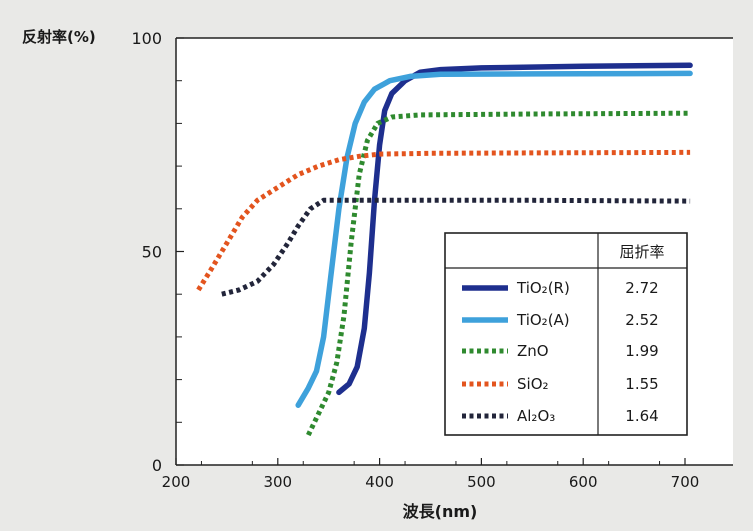 This screenshot has width=753, height=531. I want to click on y-axis-title: 反射率(%), so click(59, 37).